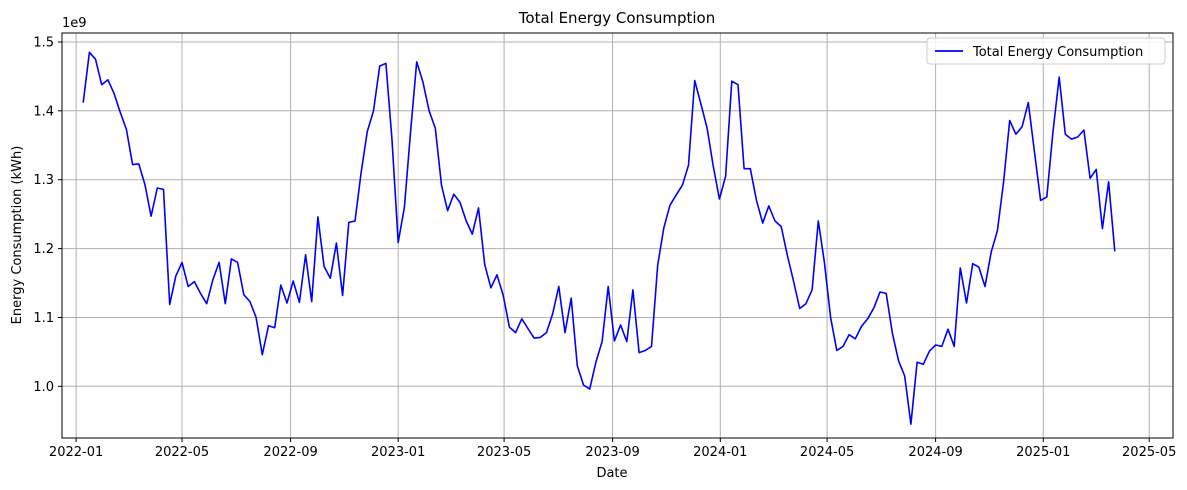  I want to click on legend-box, so click(1046, 51).